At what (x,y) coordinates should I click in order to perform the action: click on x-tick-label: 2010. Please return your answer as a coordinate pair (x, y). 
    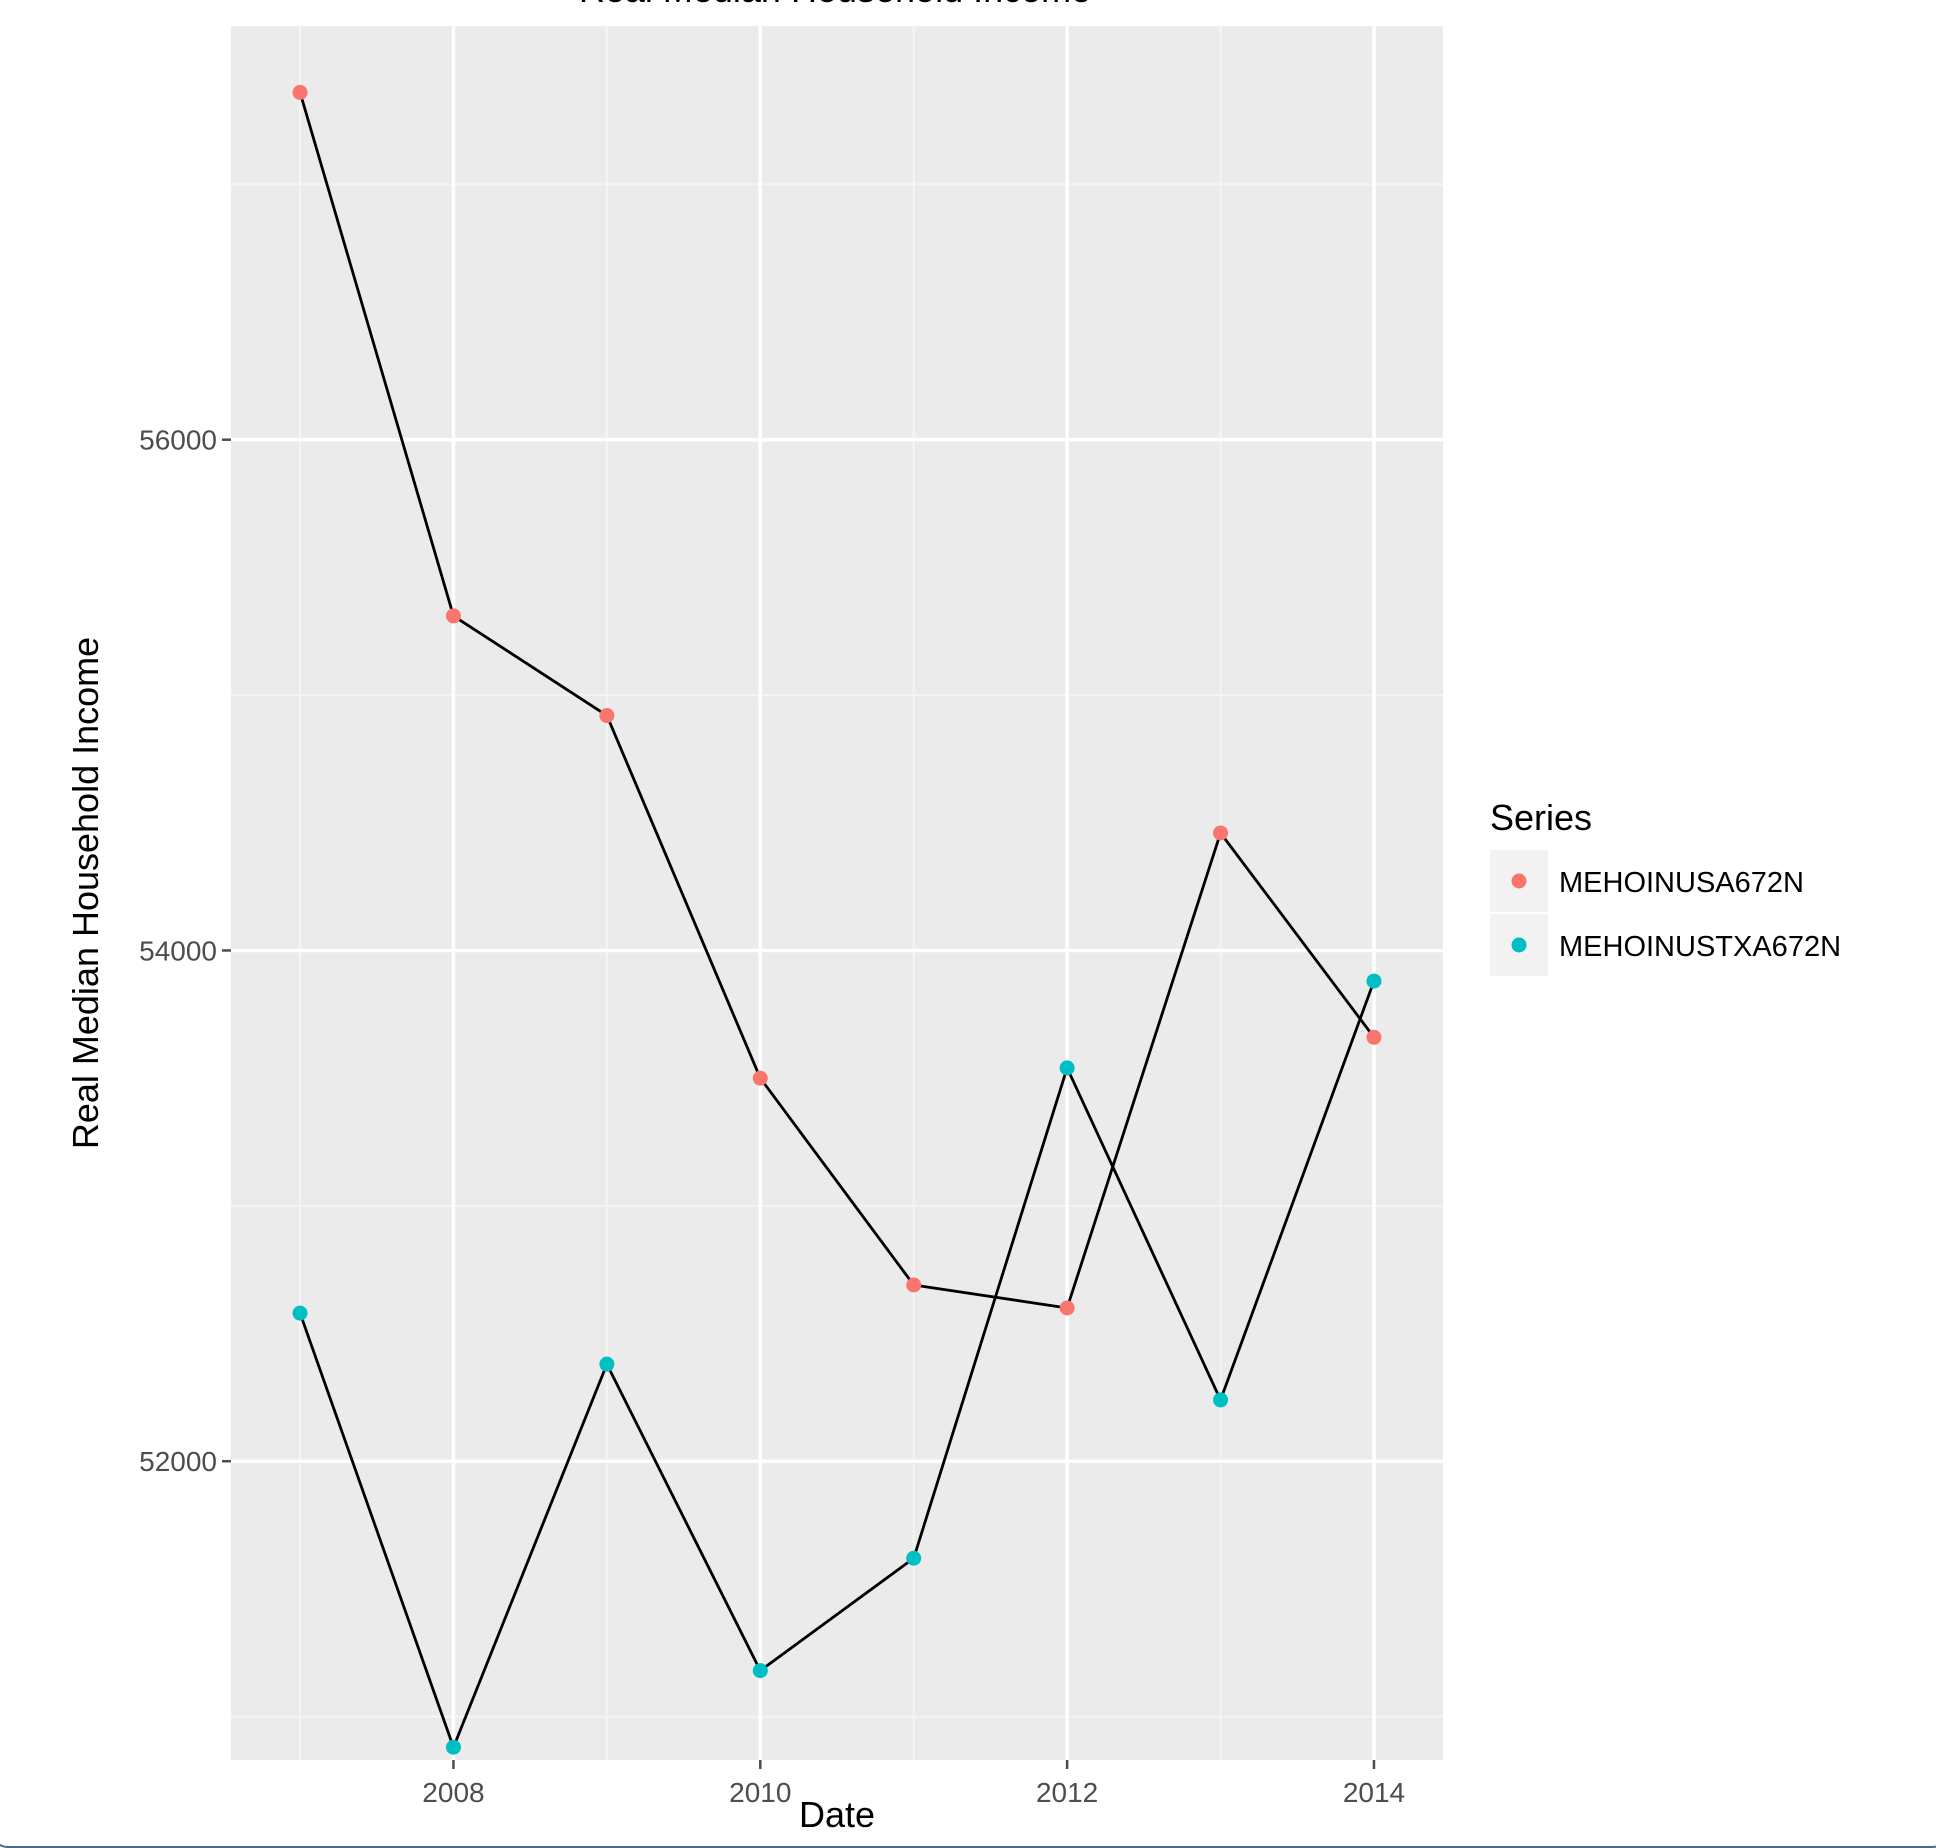
    Looking at the image, I should click on (760, 1792).